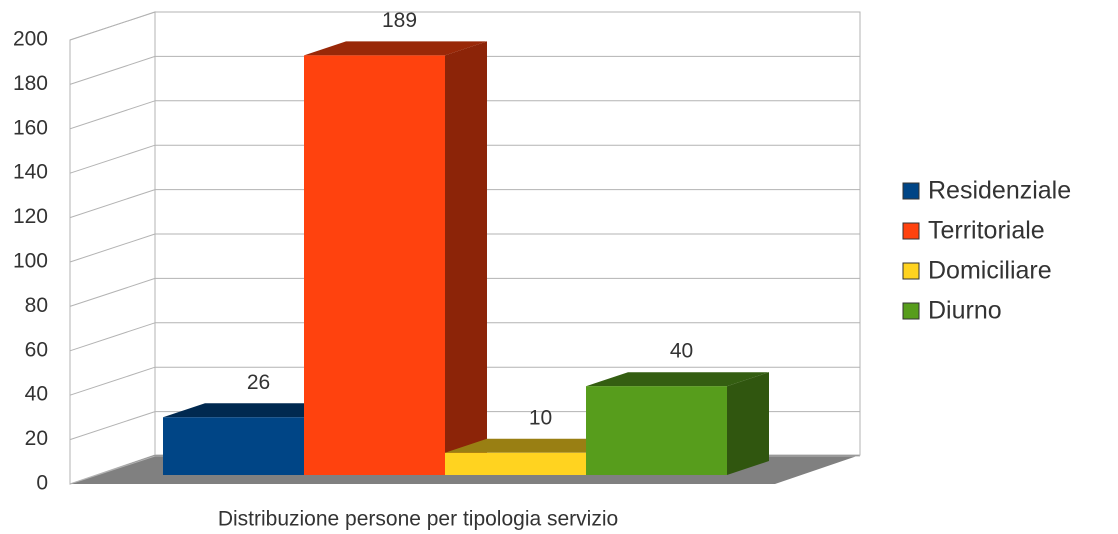 The width and height of the screenshot is (1118, 534). What do you see at coordinates (36, 349) in the screenshot?
I see `y-tick-label: 60` at bounding box center [36, 349].